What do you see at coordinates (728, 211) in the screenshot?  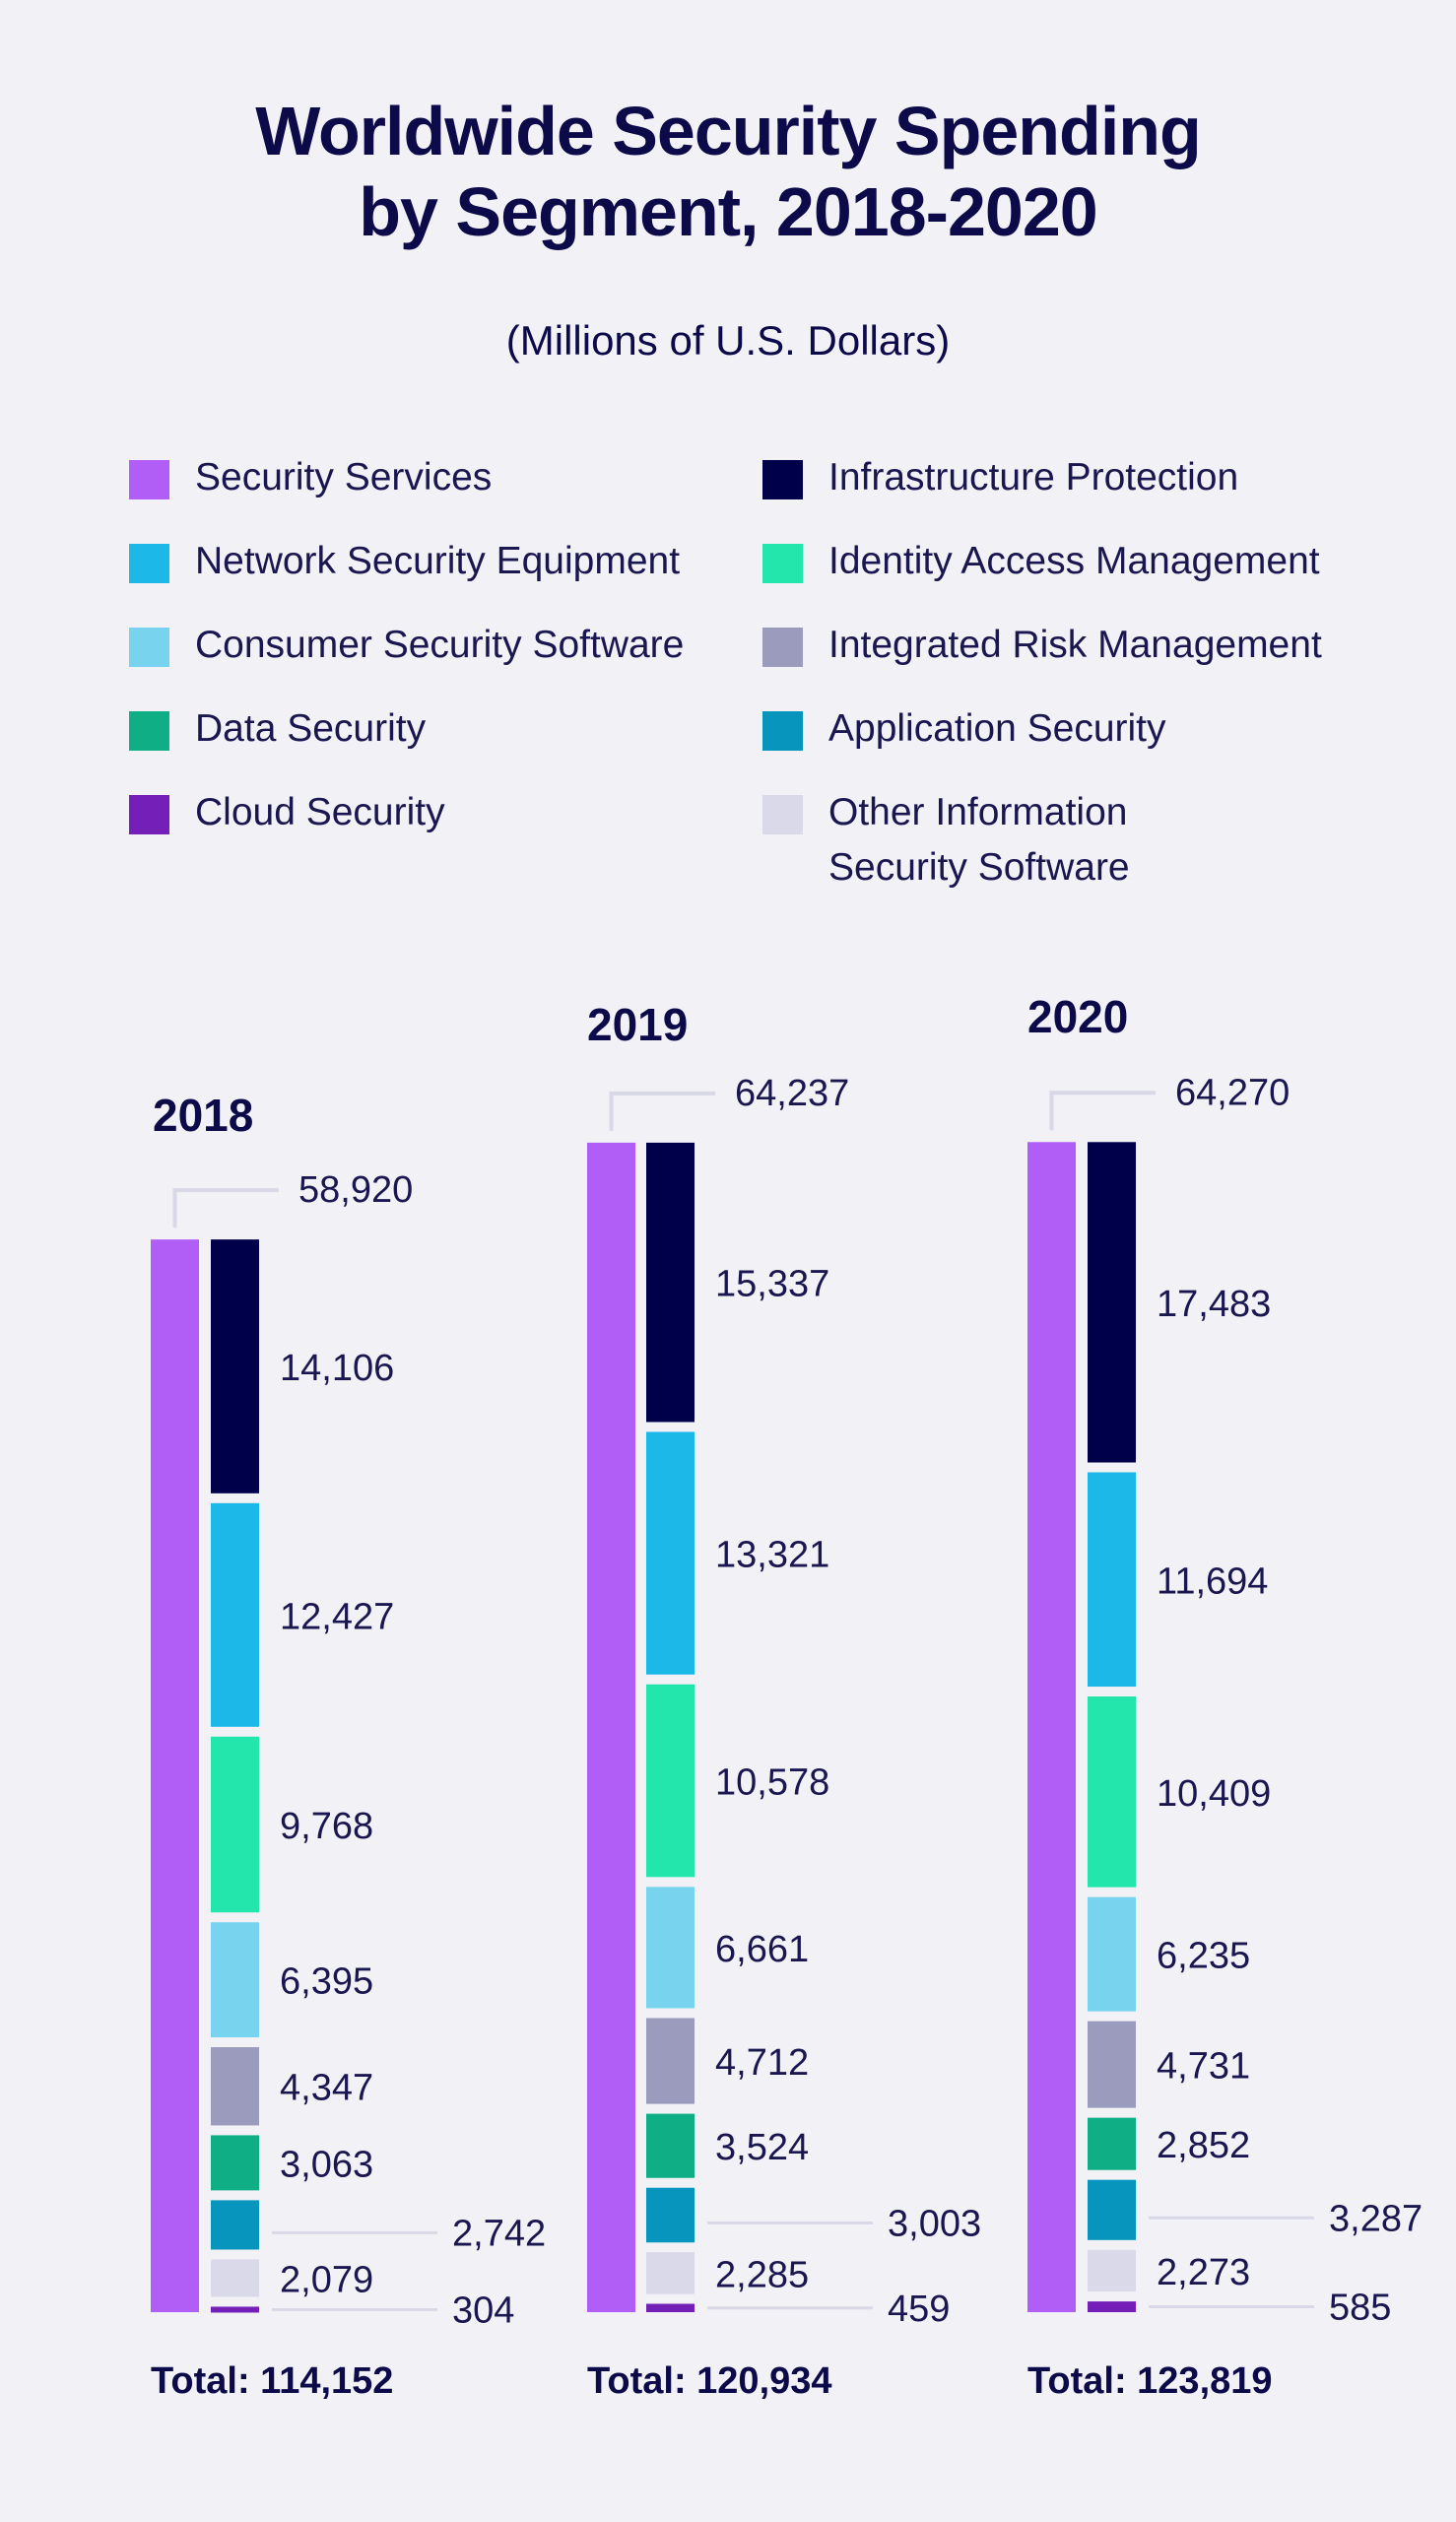 I see `chart-title-line-2: by Segment, 2018-2020` at bounding box center [728, 211].